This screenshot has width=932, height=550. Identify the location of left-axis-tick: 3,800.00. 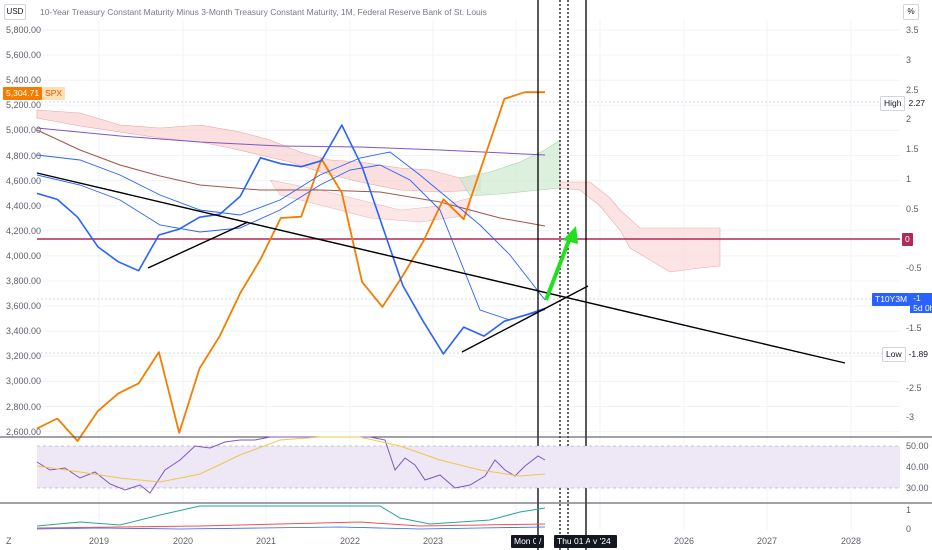
(24, 281).